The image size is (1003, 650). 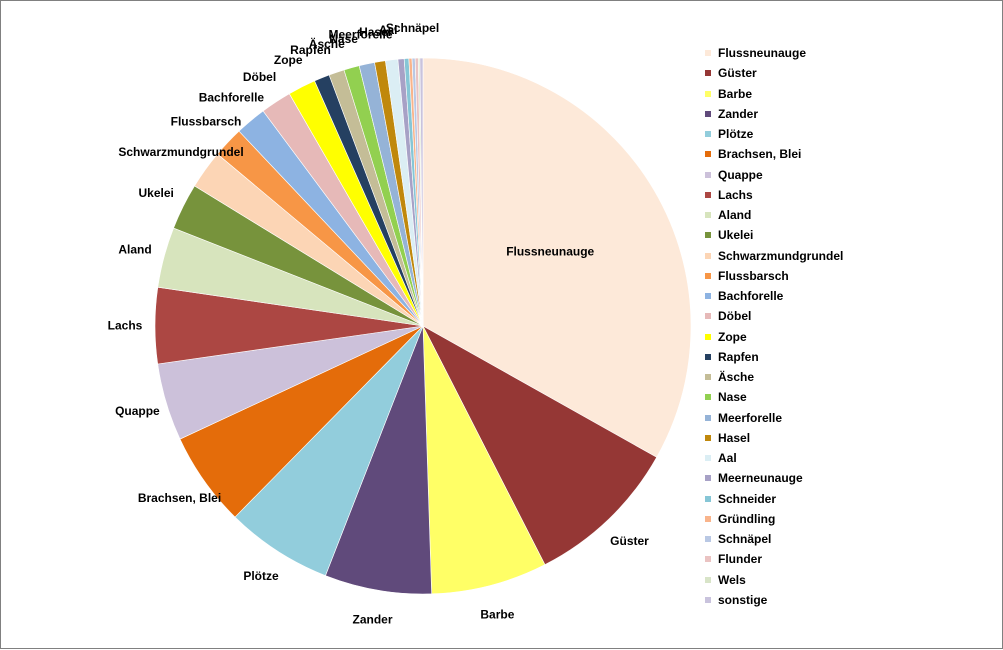 I want to click on slice-label-guester: Güster, so click(x=629, y=541).